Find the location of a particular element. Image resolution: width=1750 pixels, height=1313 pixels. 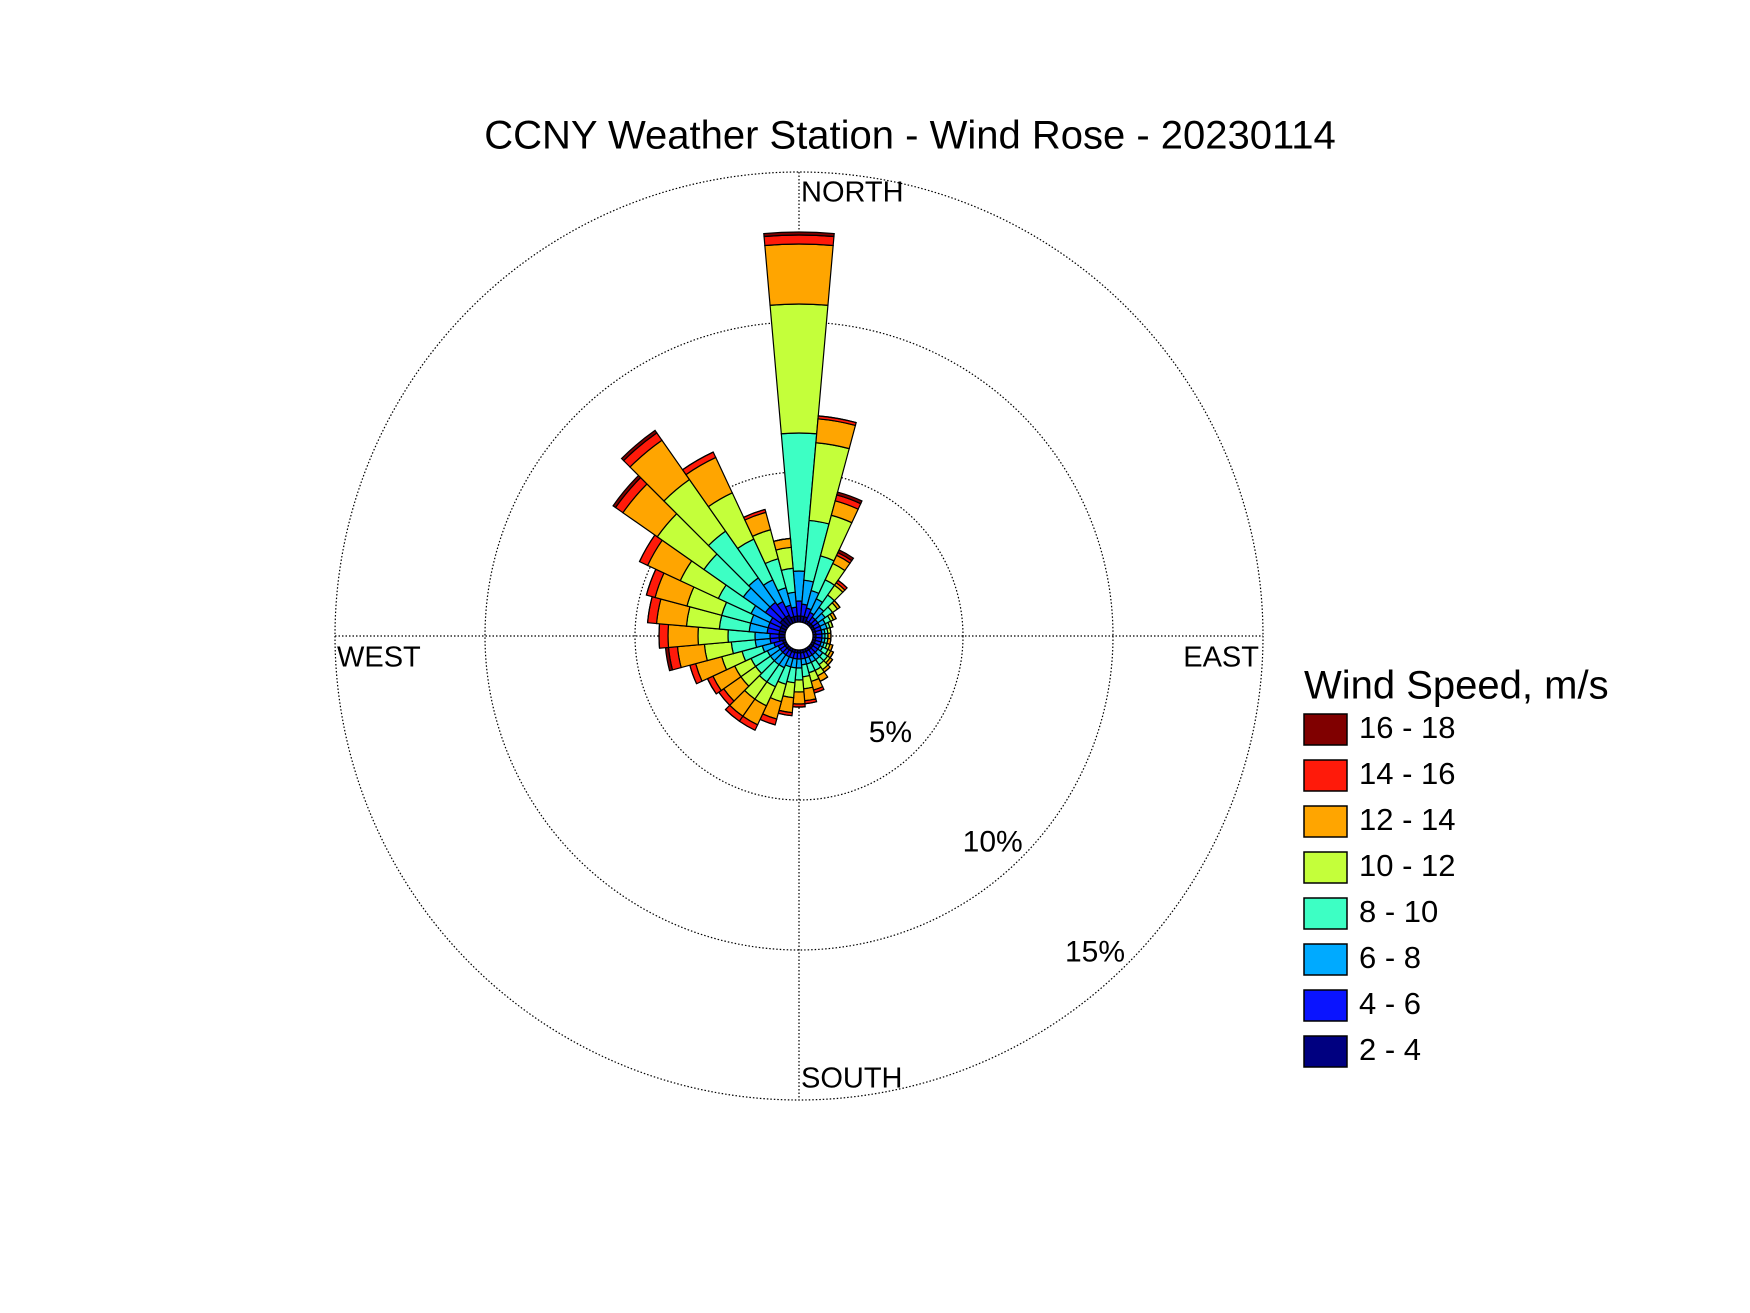

legend-label: 8 - 10 is located at coordinates (1398, 911).